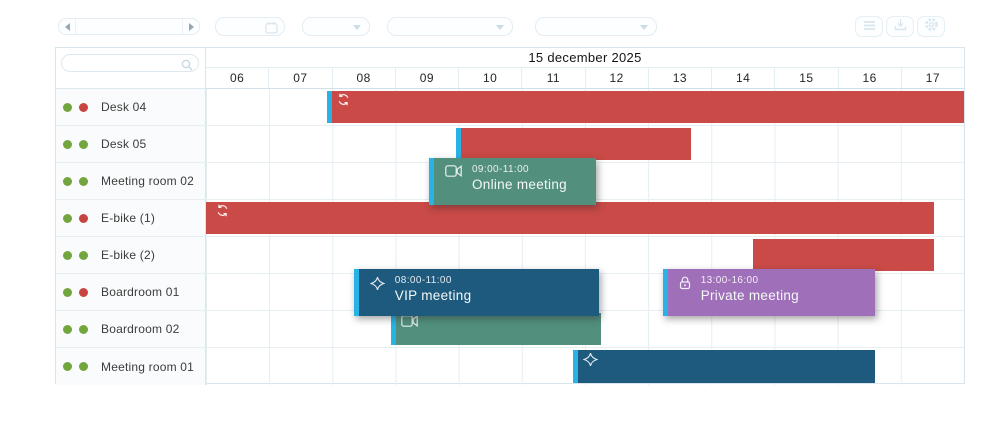  What do you see at coordinates (423, 280) in the screenshot?
I see `booking-time: 08:00-11:00` at bounding box center [423, 280].